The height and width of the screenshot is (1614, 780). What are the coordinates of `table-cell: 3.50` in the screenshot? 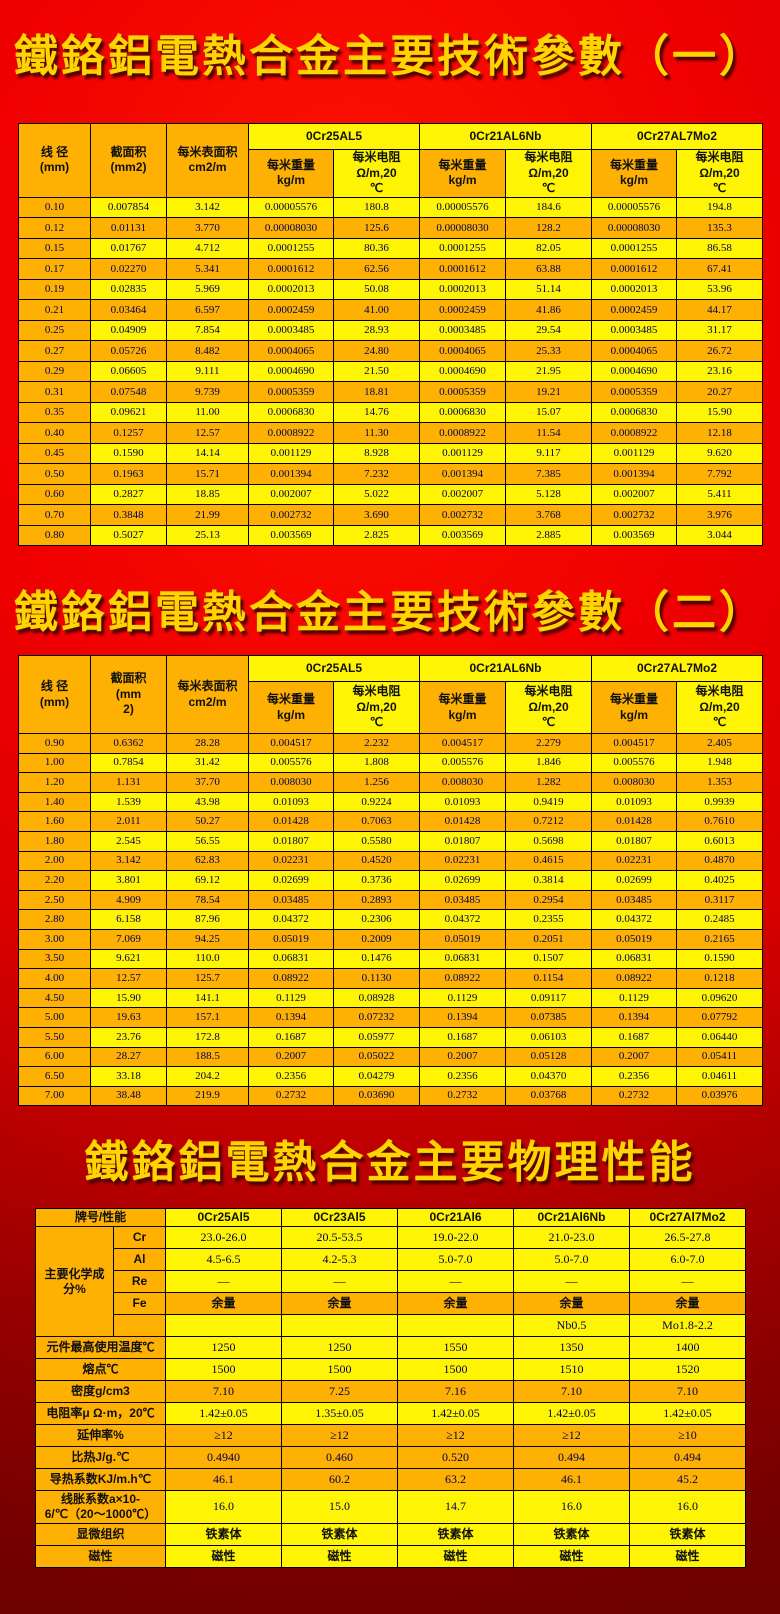 It's located at (54, 959).